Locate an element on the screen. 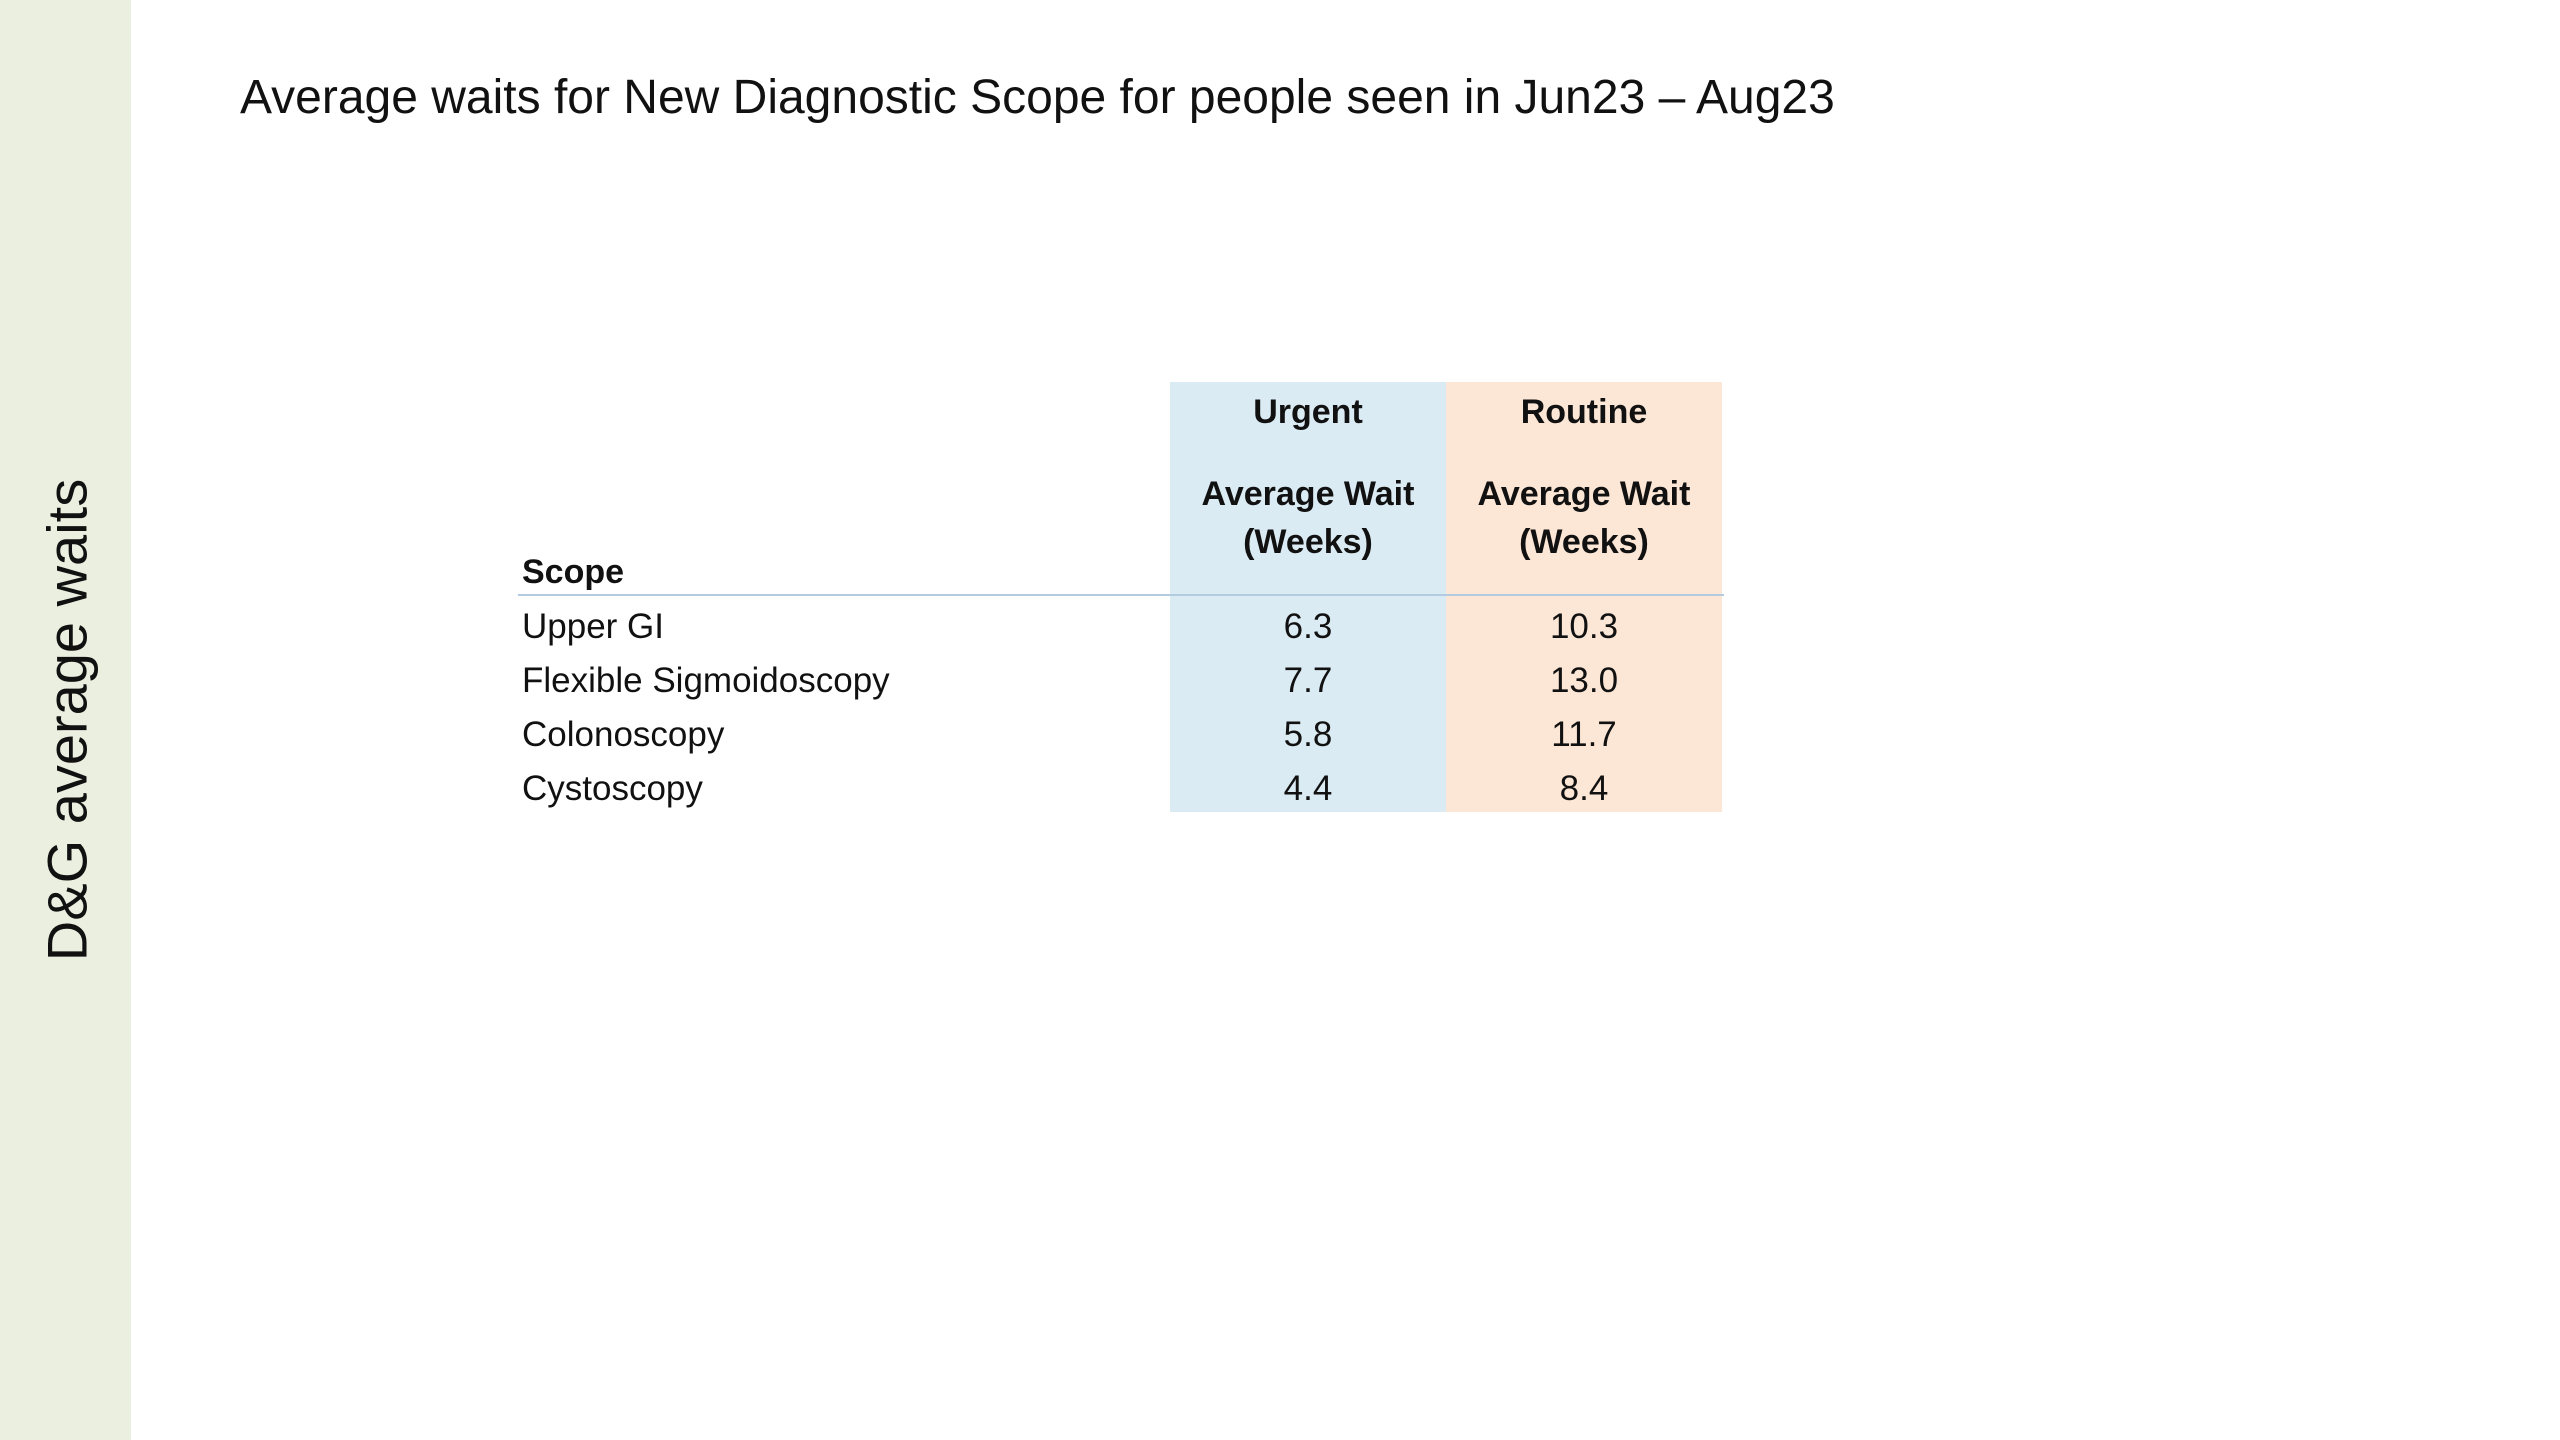 This screenshot has width=2560, height=1440. routine-header: Routine is located at coordinates (1584, 412).